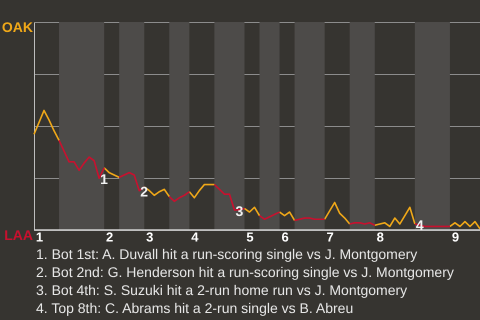 The height and width of the screenshot is (320, 480). What do you see at coordinates (18, 235) in the screenshot?
I see `text: LAA` at bounding box center [18, 235].